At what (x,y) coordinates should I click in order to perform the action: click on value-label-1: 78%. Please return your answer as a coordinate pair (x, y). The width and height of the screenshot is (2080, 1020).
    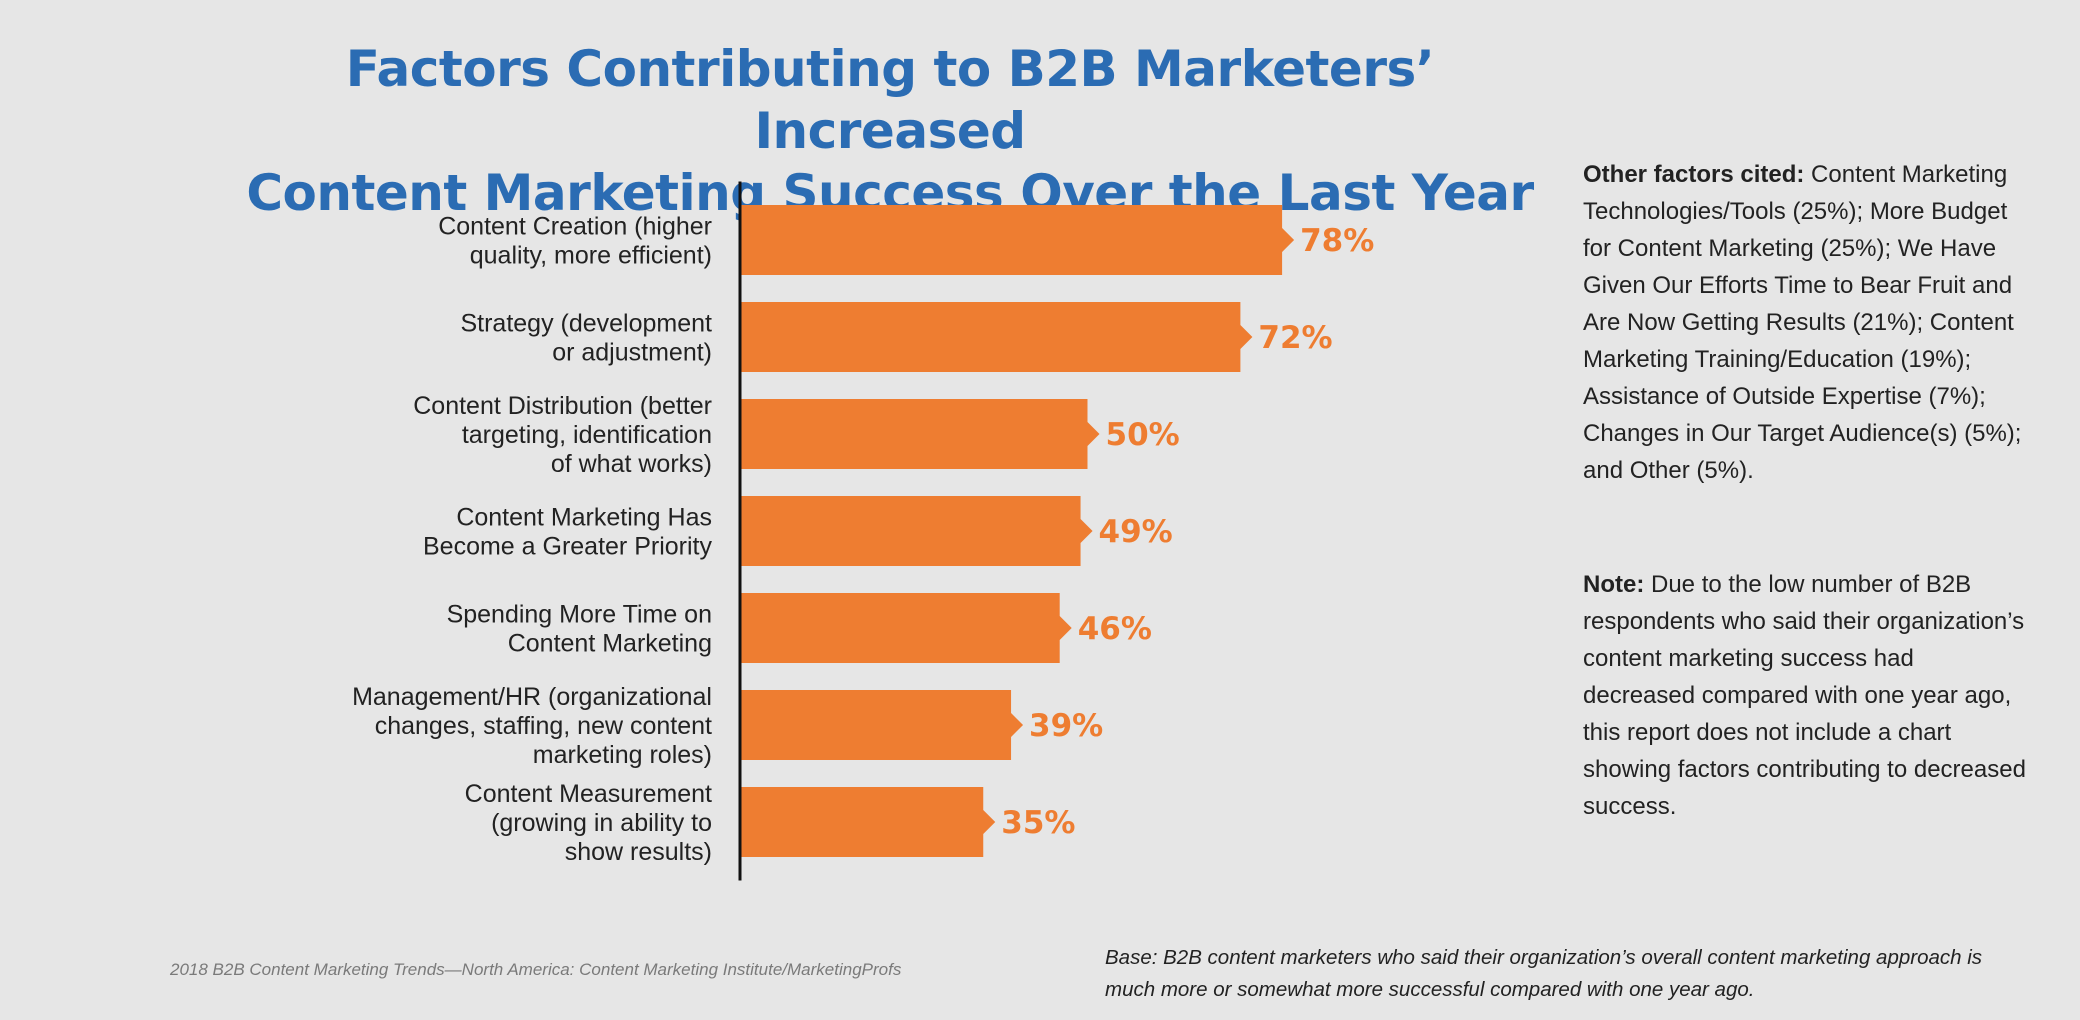
    Looking at the image, I should click on (1337, 241).